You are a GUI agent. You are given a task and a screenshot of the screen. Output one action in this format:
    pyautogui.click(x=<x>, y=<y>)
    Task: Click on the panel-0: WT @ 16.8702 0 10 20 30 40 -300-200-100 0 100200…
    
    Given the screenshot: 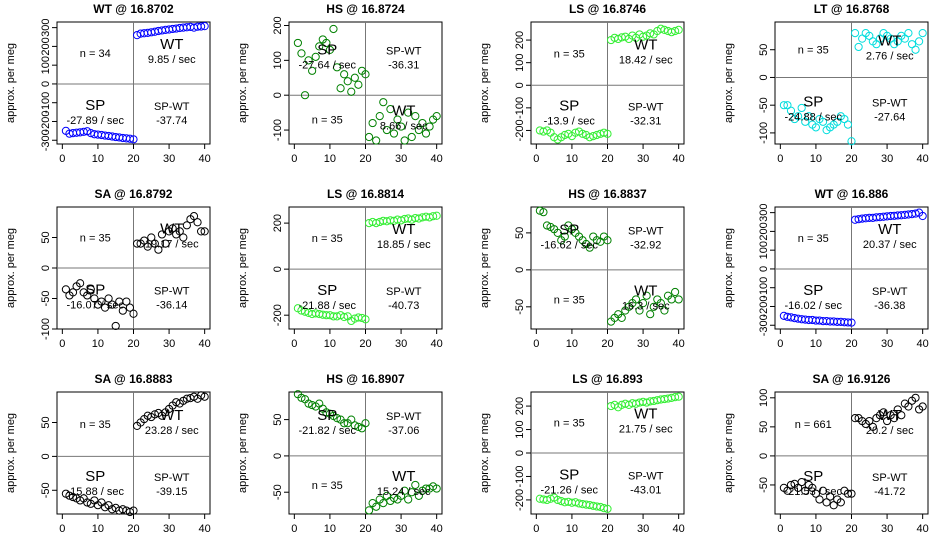 What is the action you would take?
    pyautogui.click(x=108, y=83)
    